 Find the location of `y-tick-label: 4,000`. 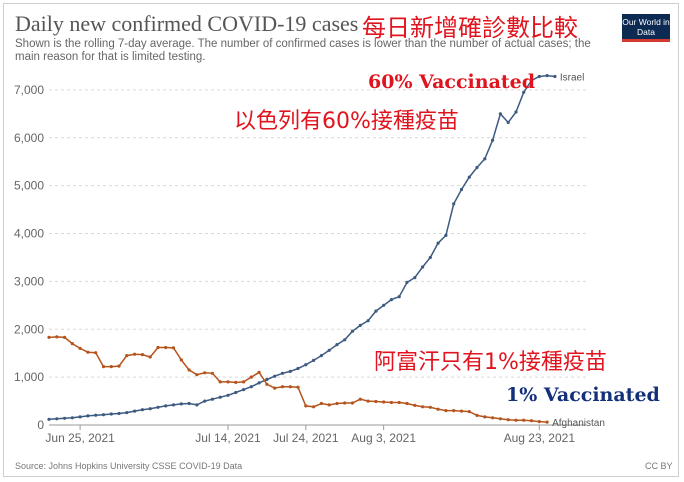

y-tick-label: 4,000 is located at coordinates (29, 234).